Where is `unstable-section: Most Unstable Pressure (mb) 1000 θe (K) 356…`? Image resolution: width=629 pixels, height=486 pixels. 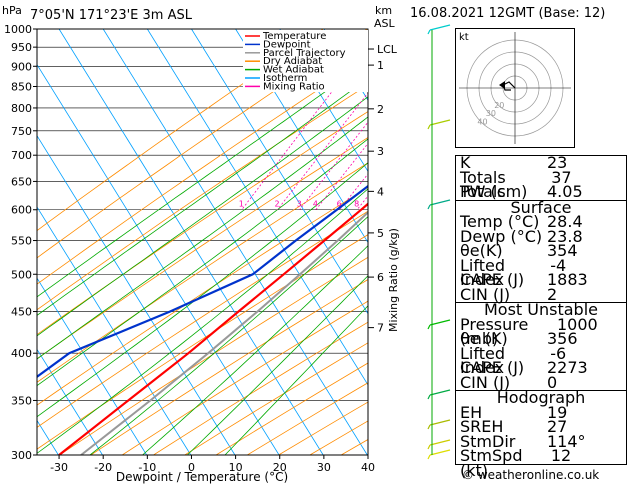 unstable-section: Most Unstable Pressure (mb) 1000 θe (K) 356… is located at coordinates (541, 346).